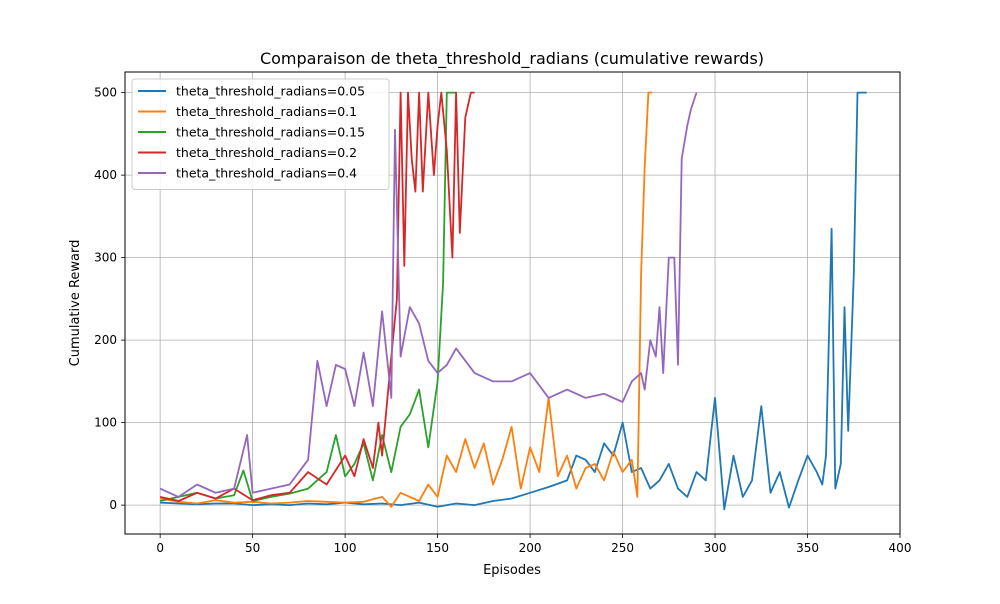 Image resolution: width=1000 pixels, height=604 pixels. What do you see at coordinates (105, 258) in the screenshot?
I see `y-tick-label: 300` at bounding box center [105, 258].